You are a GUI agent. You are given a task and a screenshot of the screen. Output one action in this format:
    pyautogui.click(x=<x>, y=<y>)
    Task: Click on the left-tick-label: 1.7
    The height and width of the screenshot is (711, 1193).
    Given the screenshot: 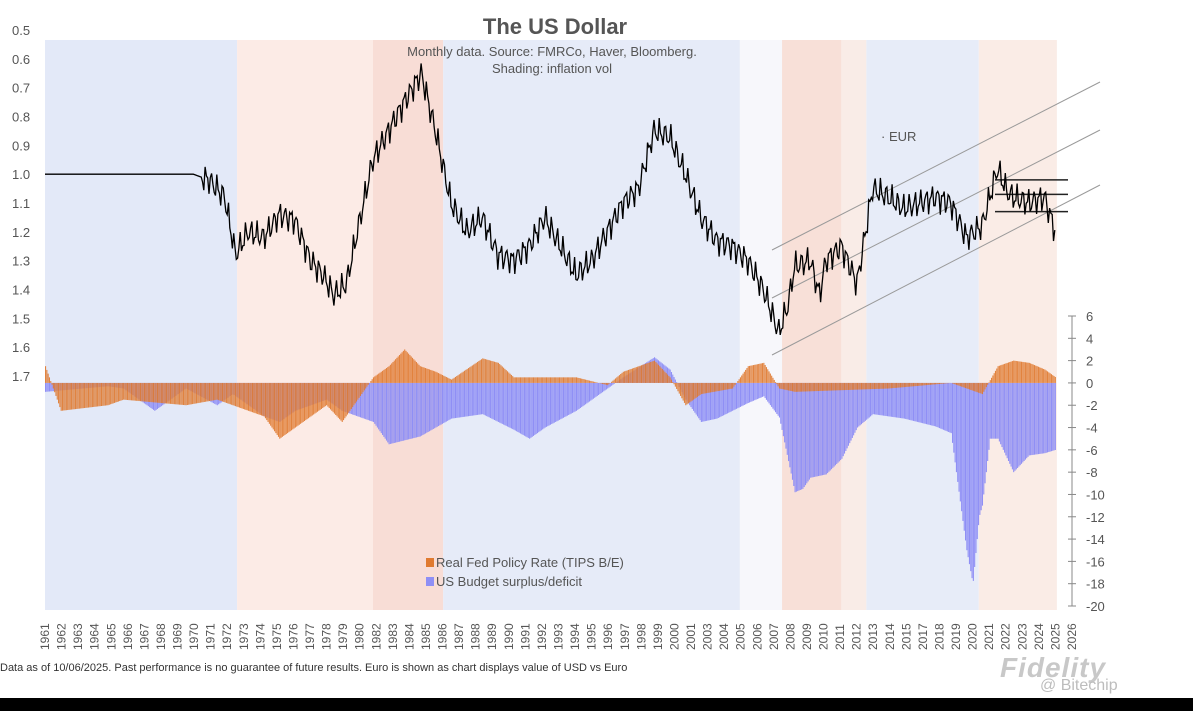 What is the action you would take?
    pyautogui.click(x=21, y=376)
    